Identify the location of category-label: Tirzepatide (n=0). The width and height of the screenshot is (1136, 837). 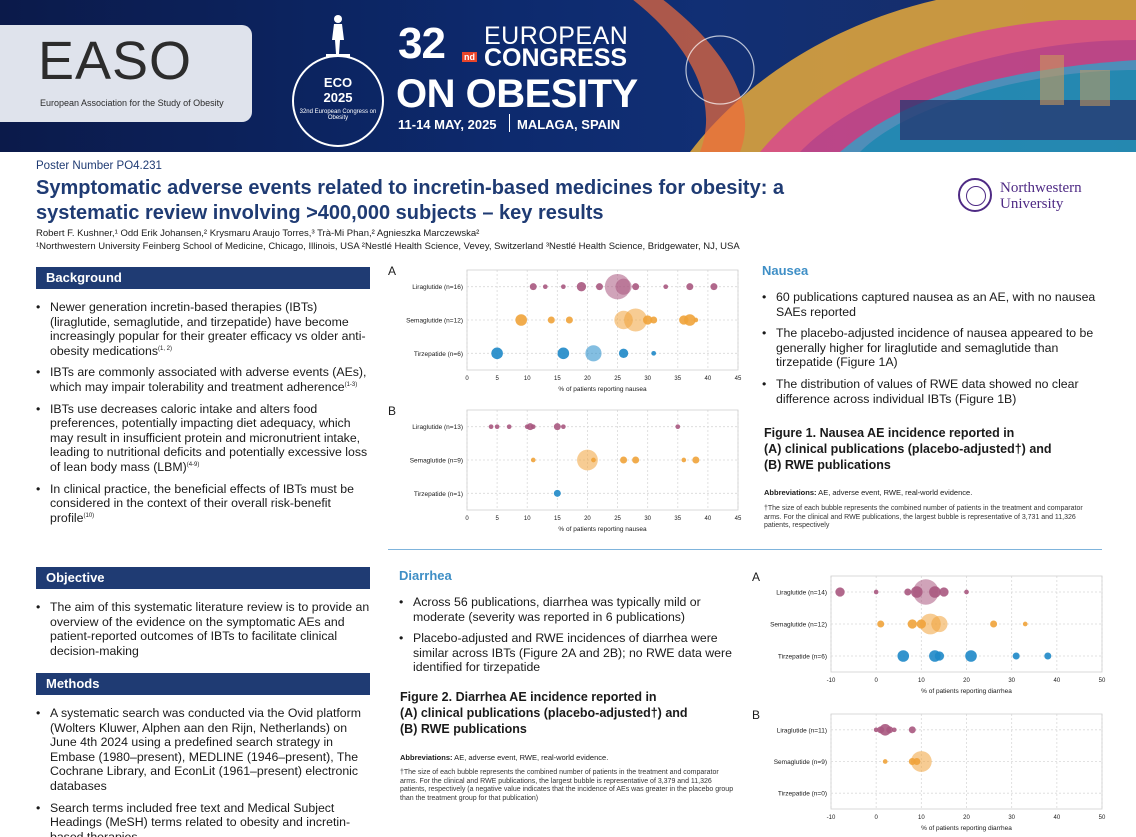
(802, 794).